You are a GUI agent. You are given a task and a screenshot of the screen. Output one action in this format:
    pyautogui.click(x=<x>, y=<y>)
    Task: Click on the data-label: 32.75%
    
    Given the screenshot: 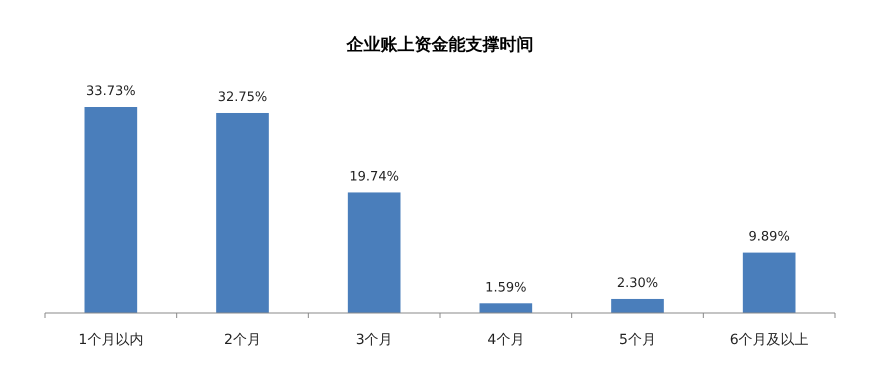 What is the action you would take?
    pyautogui.click(x=243, y=97)
    